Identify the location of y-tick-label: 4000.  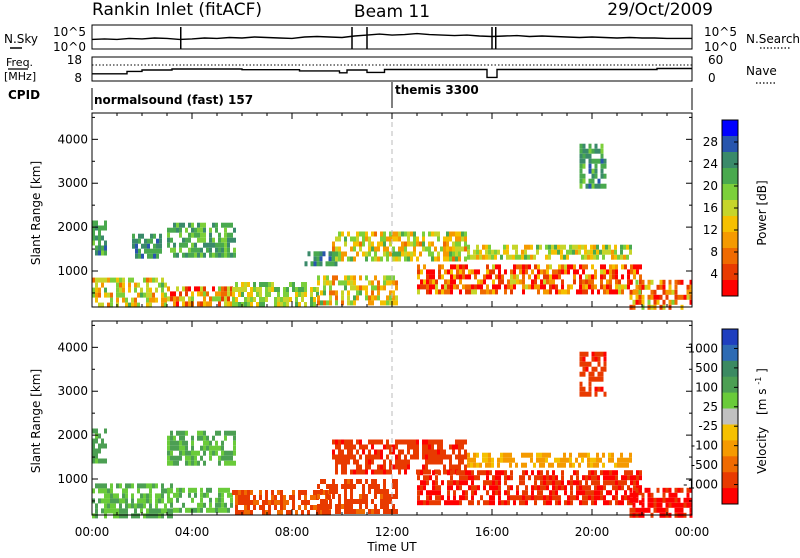
(72, 139).